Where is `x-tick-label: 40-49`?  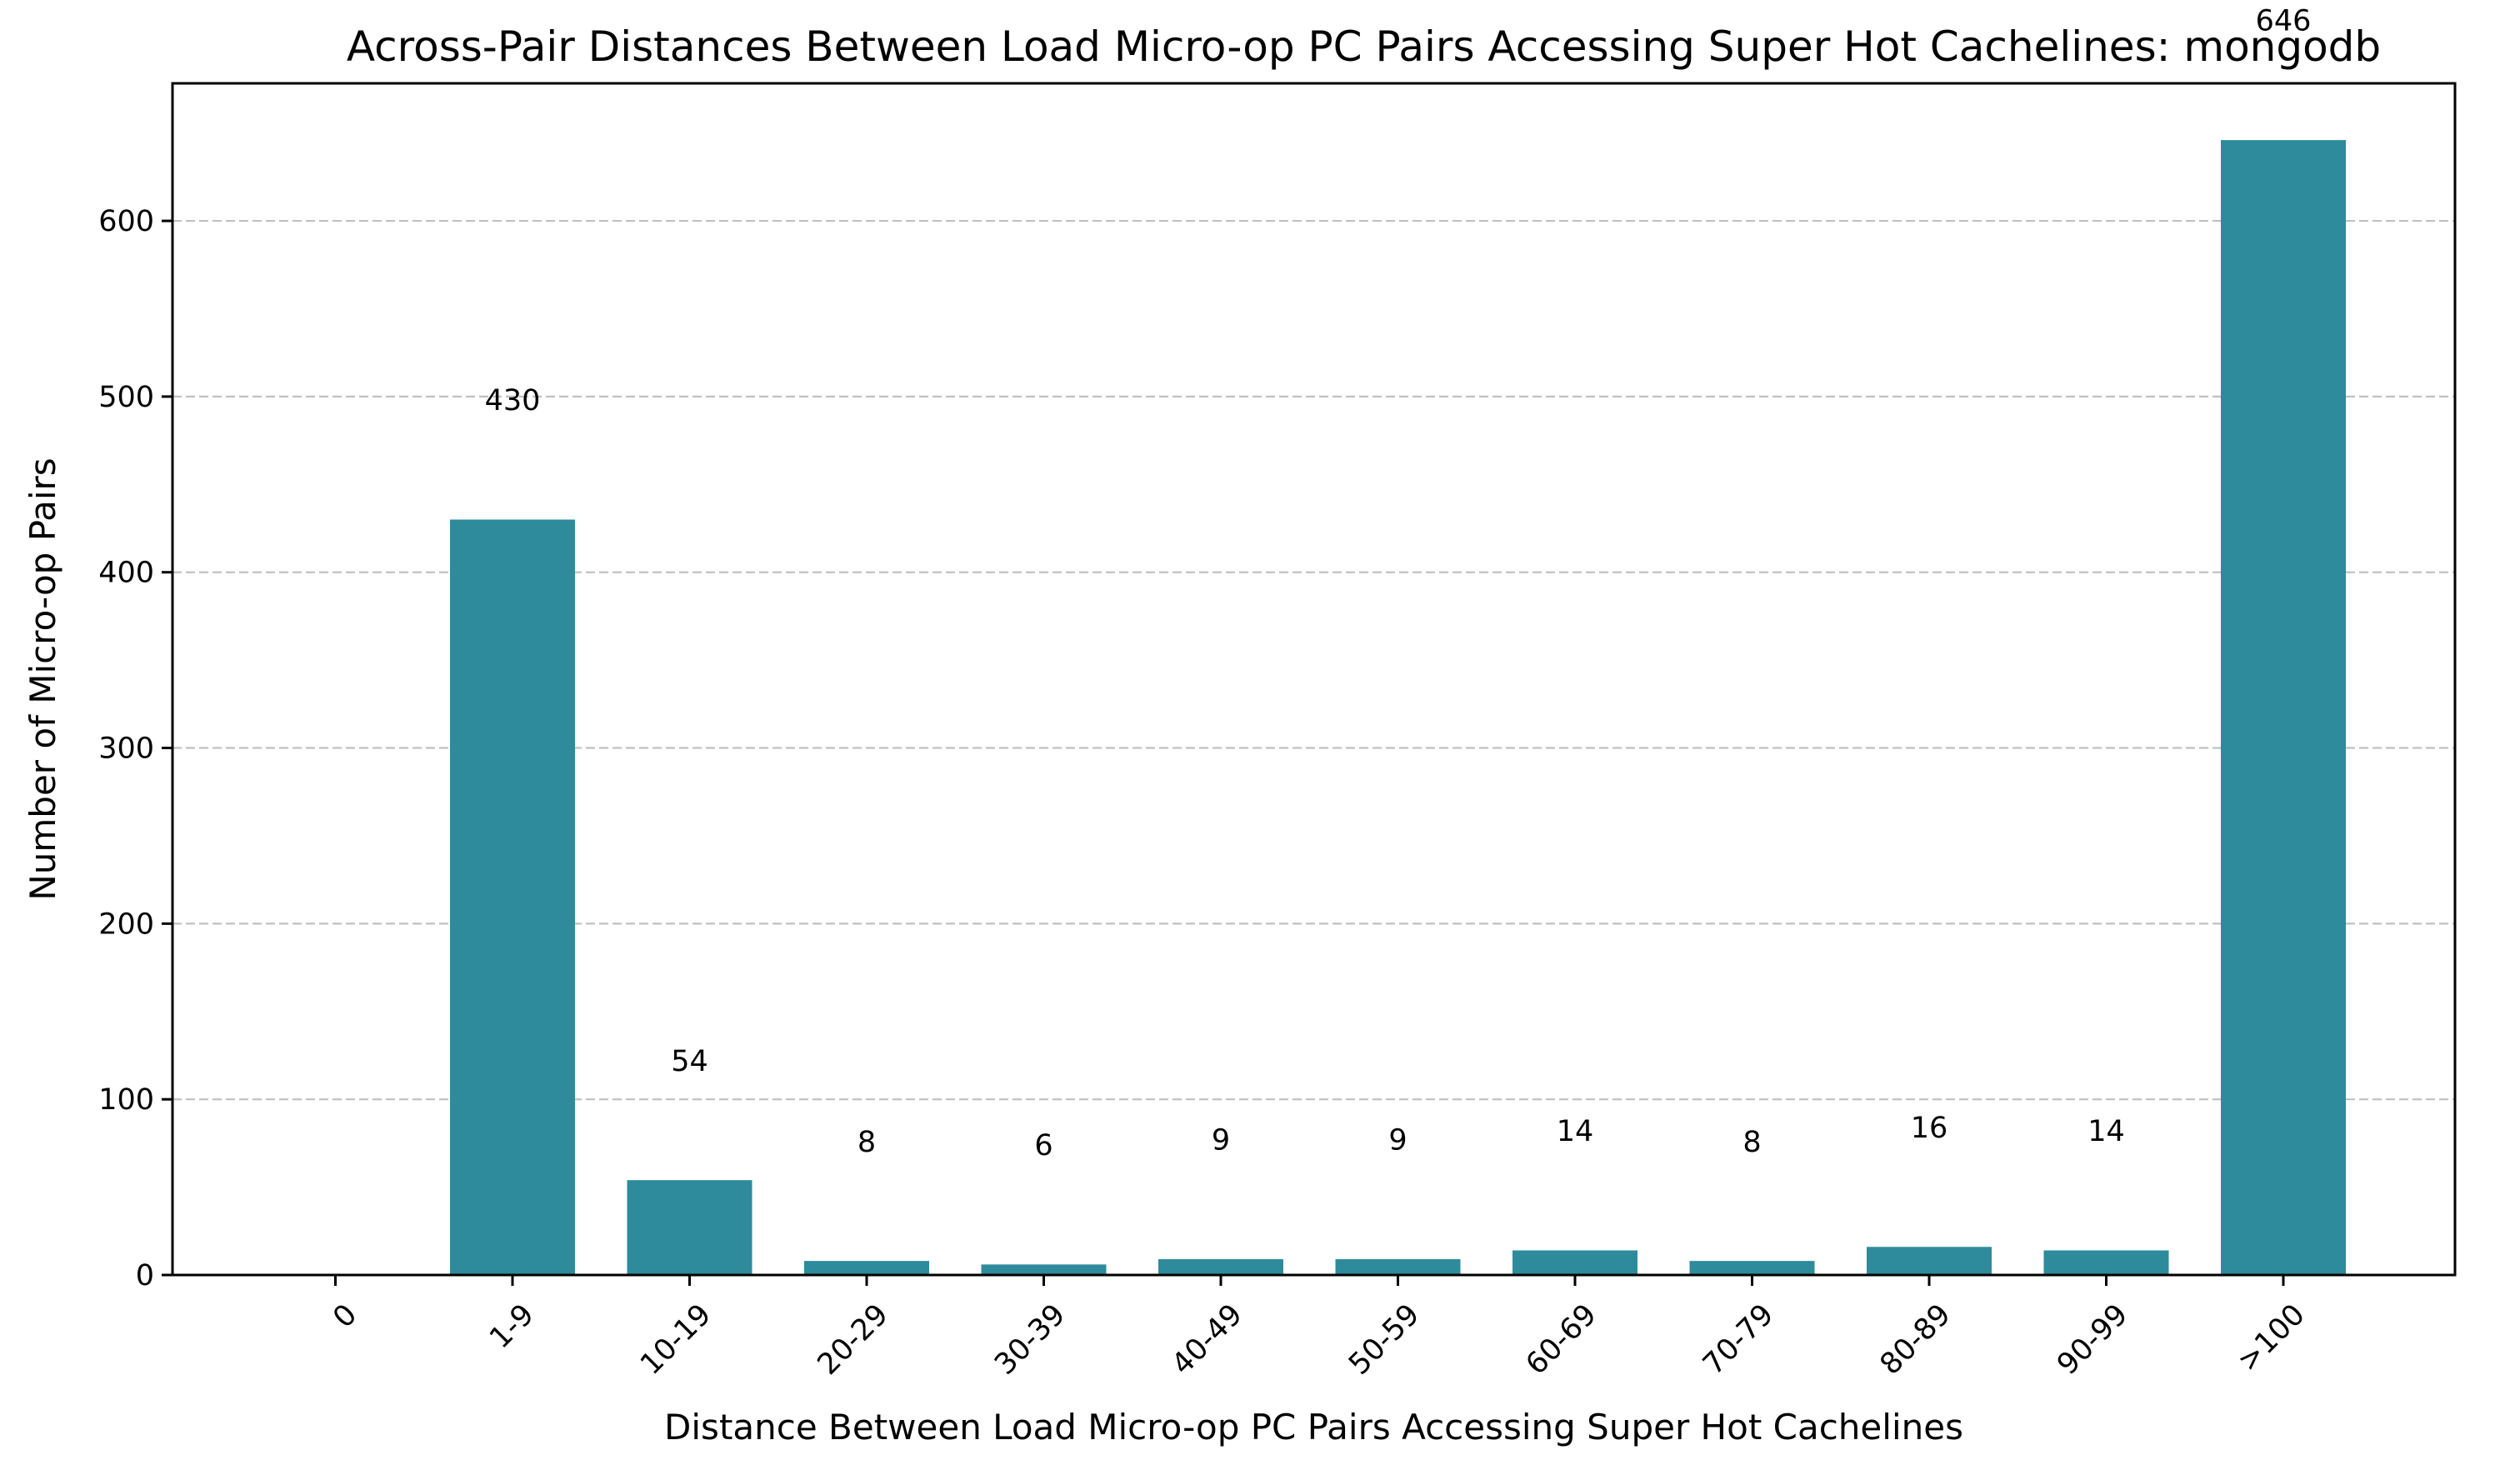 x-tick-label: 40-49 is located at coordinates (1207, 1340).